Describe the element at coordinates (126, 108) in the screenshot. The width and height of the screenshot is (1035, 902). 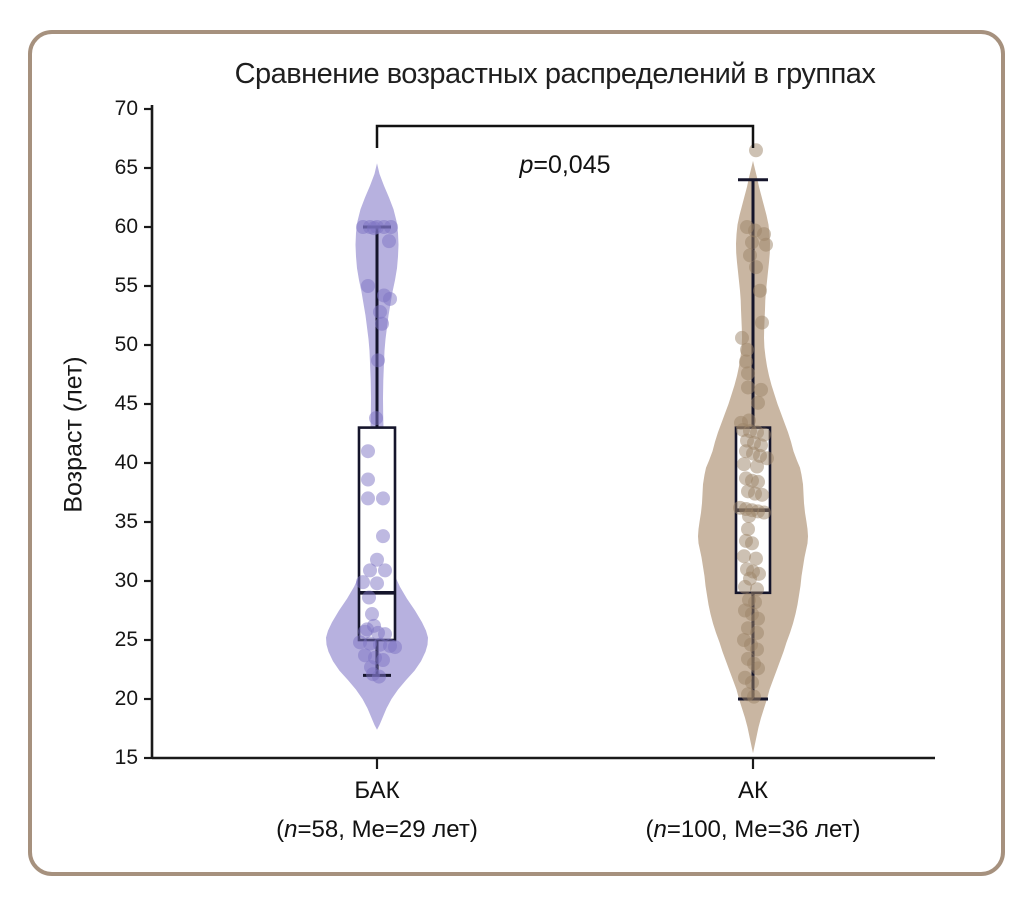
I see `y-tick-label: 70` at that location.